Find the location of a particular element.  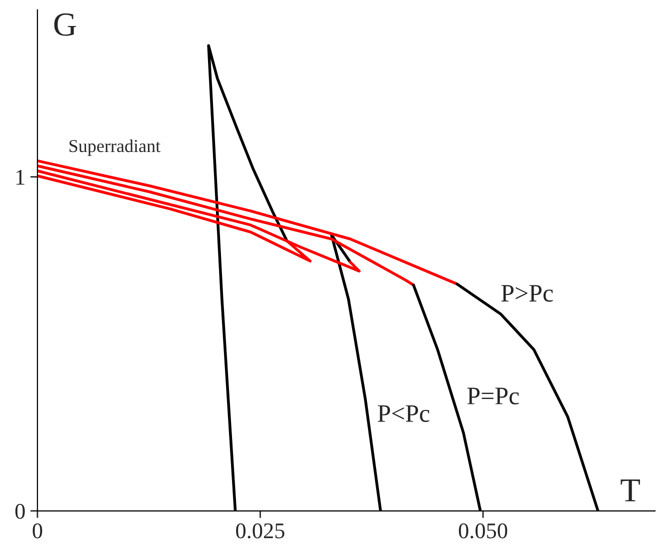

annotation: P=Pc is located at coordinates (493, 396).